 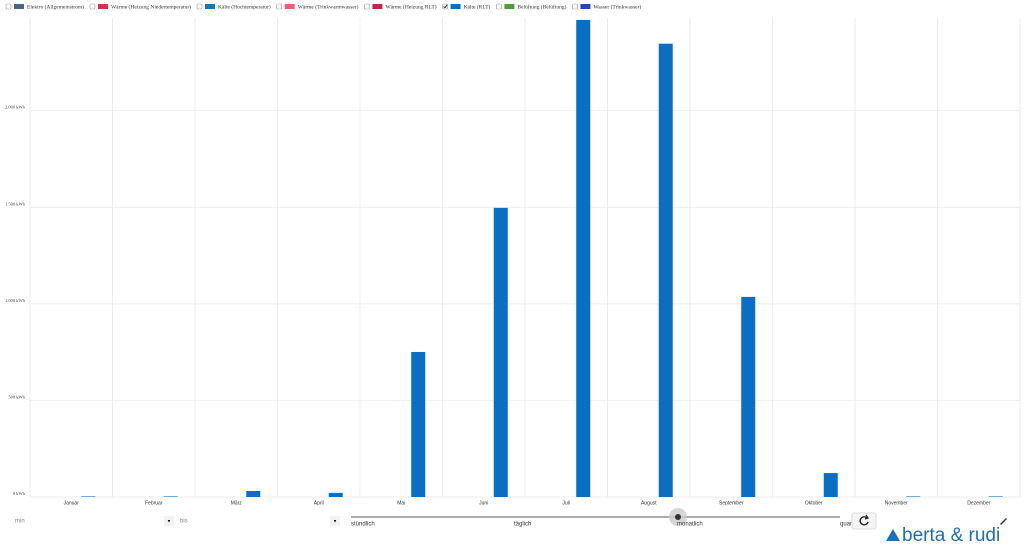 I want to click on legend-label: Wärme (Heizung Niedertemperatur), so click(x=151, y=6).